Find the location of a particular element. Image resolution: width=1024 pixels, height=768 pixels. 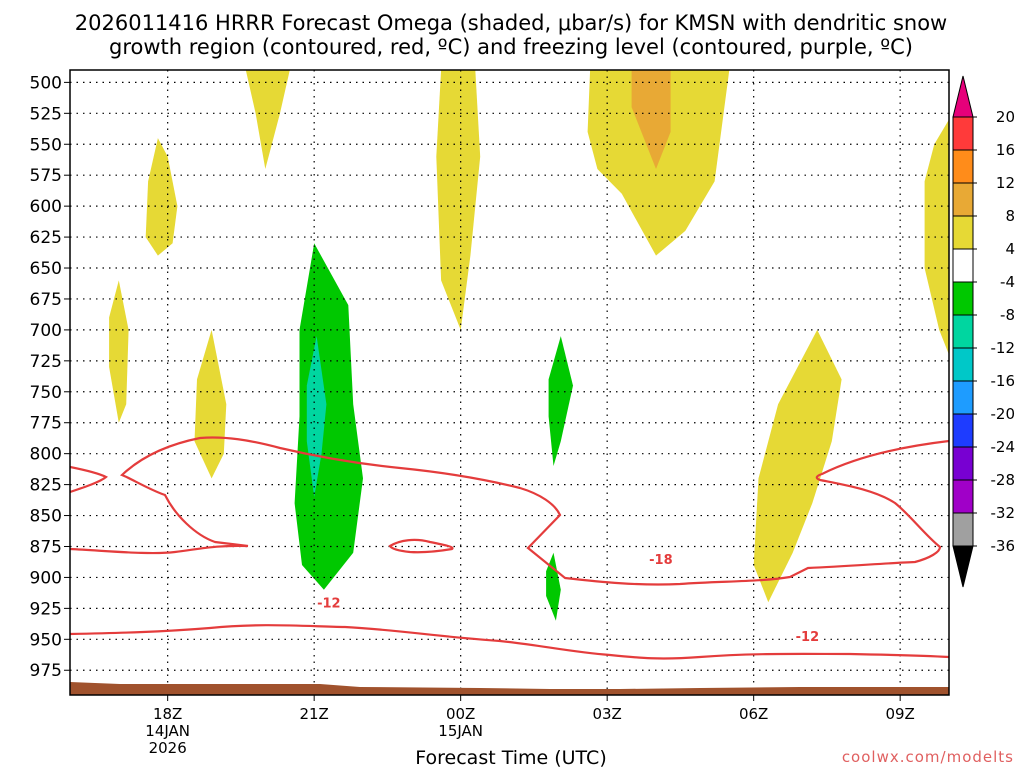

y-tick-label: 700 is located at coordinates (46, 331).